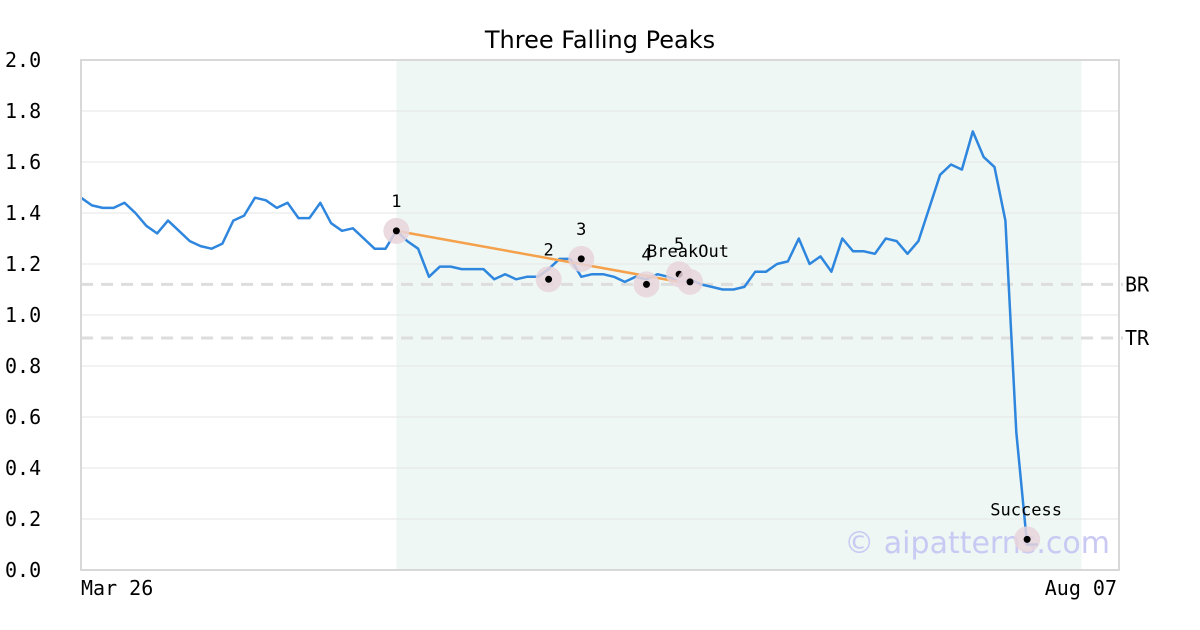  Describe the element at coordinates (23, 468) in the screenshot. I see `y-tick-label: 0.4` at that location.